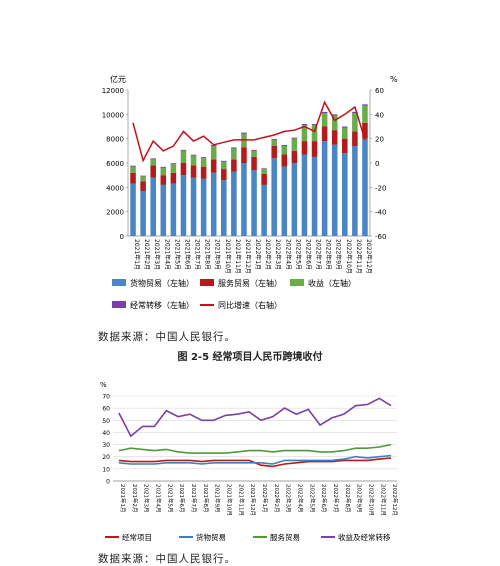  What do you see at coordinates (106, 421) in the screenshot?
I see `chart2-y-tick: 50` at bounding box center [106, 421].